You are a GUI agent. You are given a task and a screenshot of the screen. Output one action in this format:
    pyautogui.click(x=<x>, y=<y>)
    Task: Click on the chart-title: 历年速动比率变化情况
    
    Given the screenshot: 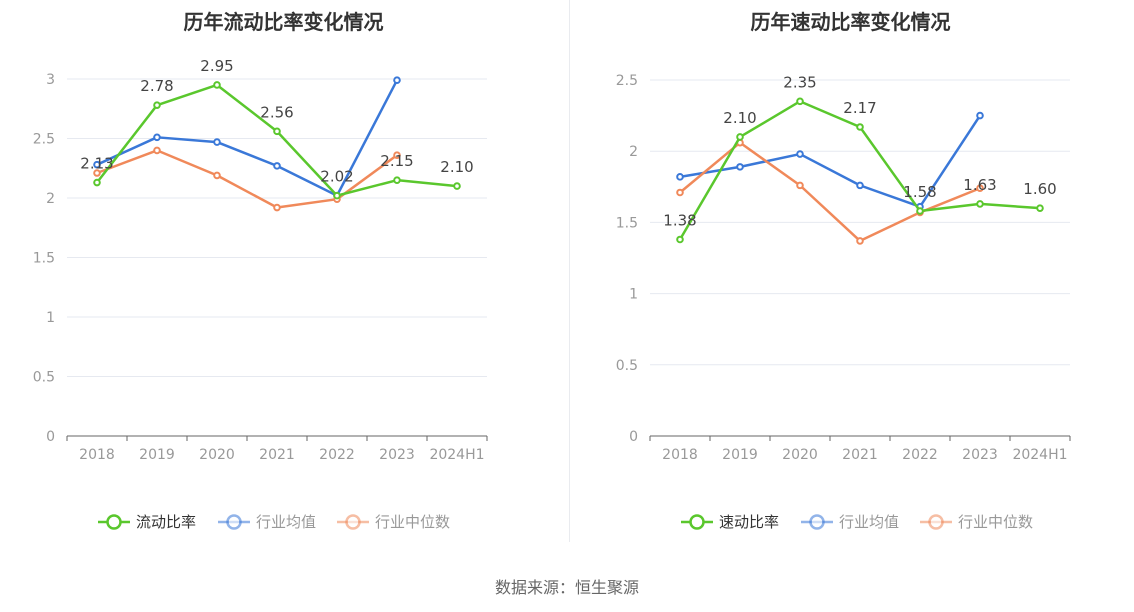 What is the action you would take?
    pyautogui.click(x=850, y=22)
    